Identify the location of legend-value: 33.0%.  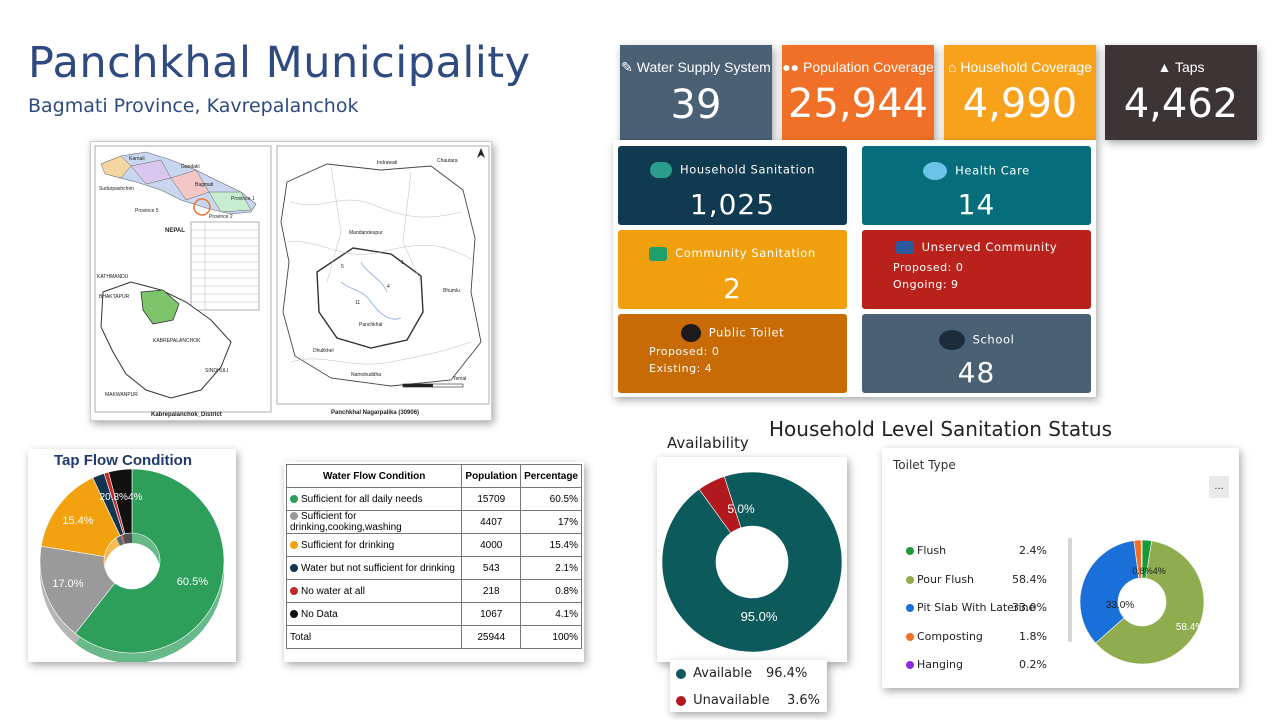
(1029, 607).